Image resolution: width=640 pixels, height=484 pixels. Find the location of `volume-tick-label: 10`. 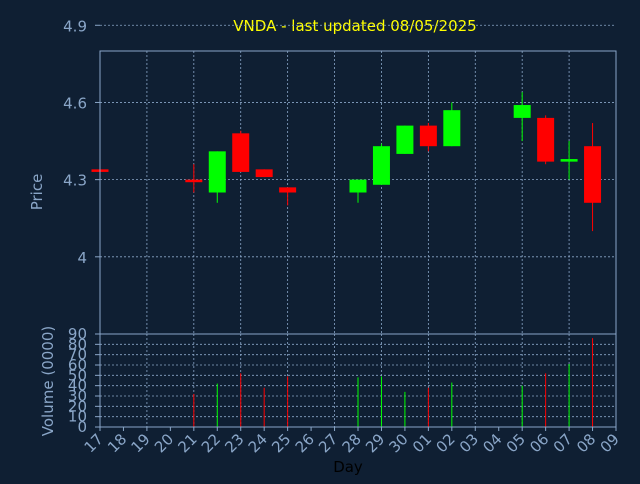

volume-tick-label: 10 is located at coordinates (77, 417).